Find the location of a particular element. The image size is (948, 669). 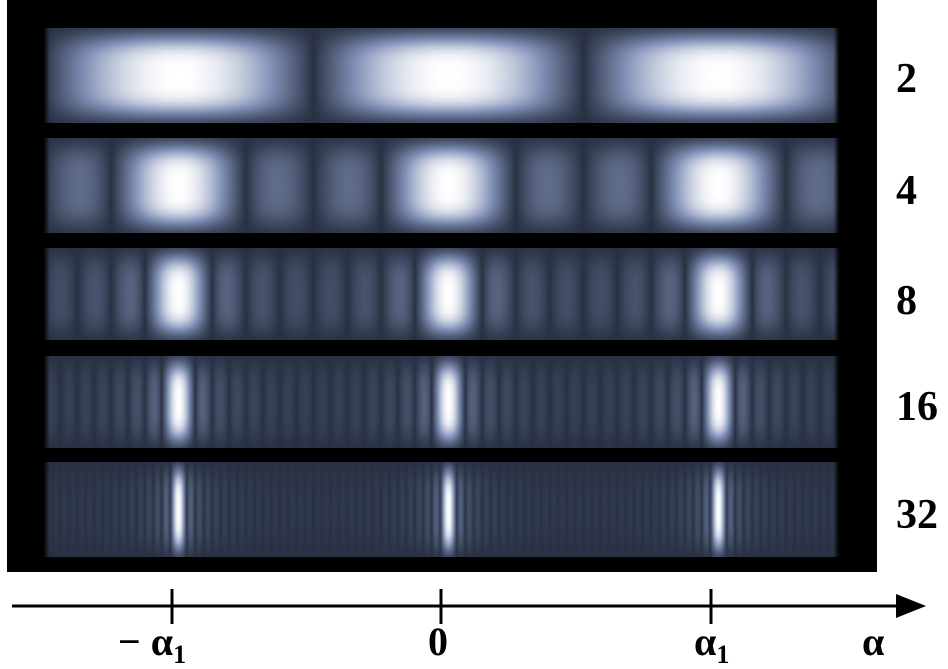

tick-label-alpha1: α1 is located at coordinates (712, 644).